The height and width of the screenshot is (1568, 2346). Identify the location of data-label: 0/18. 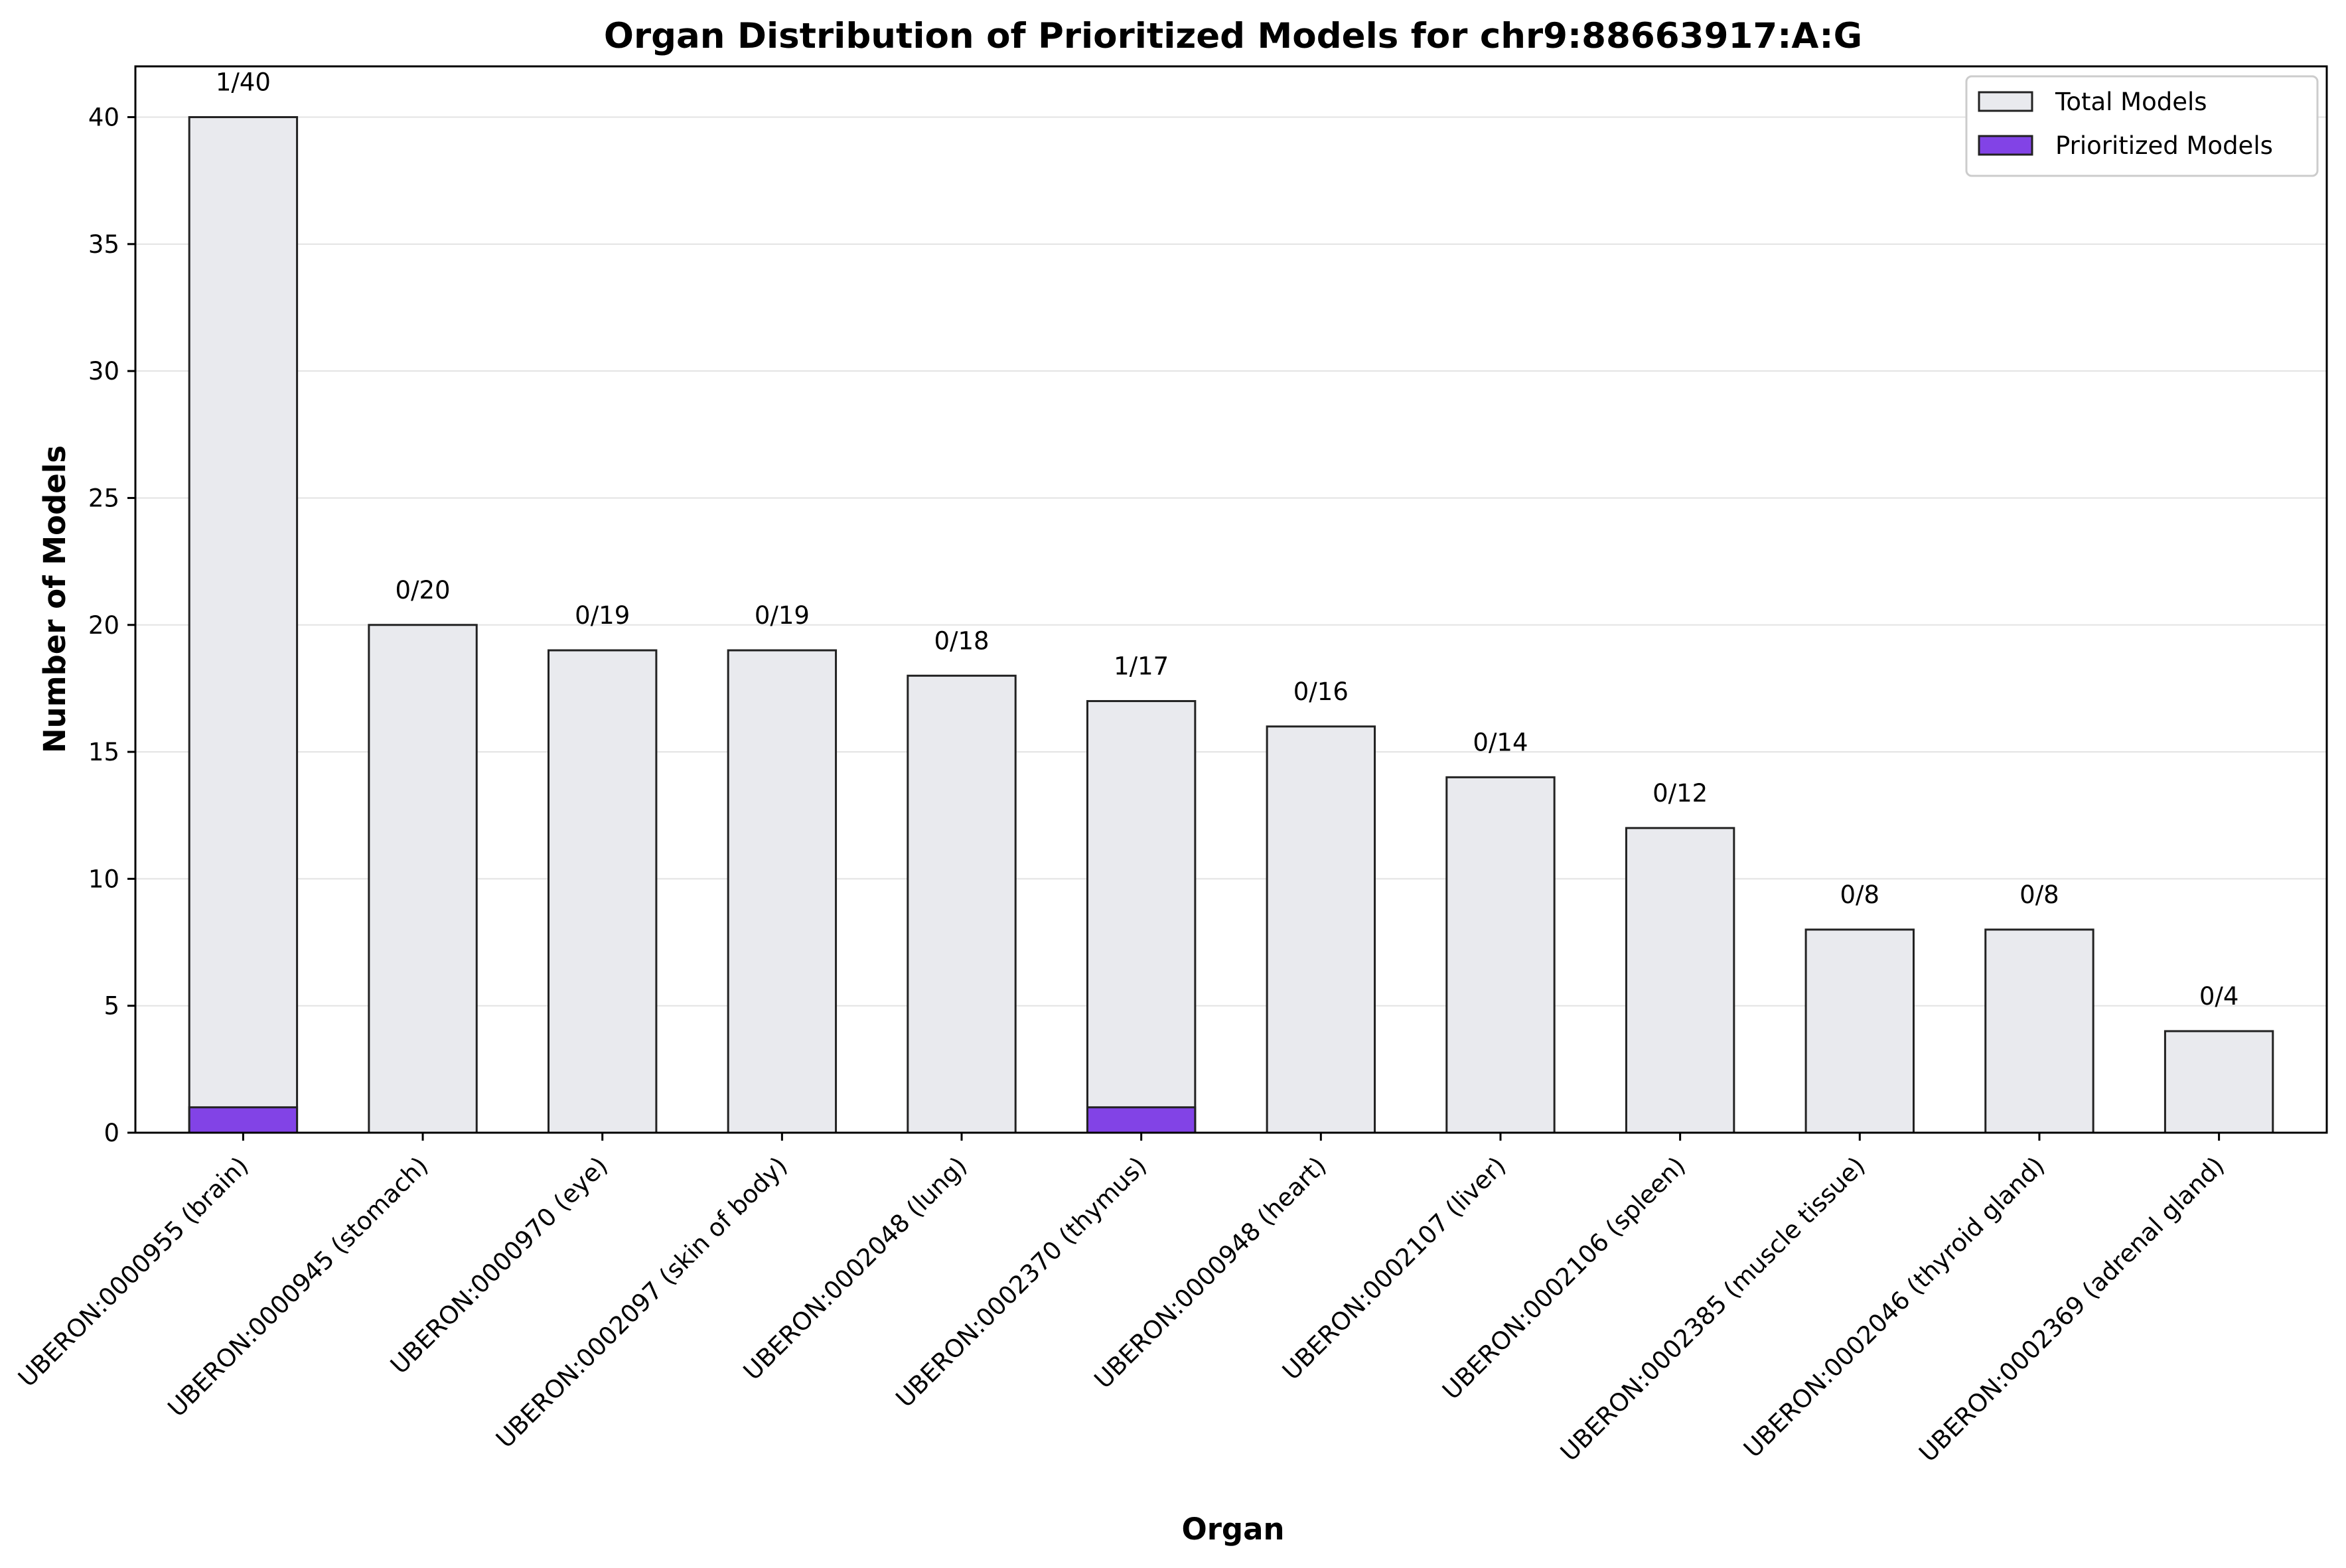
(961, 640).